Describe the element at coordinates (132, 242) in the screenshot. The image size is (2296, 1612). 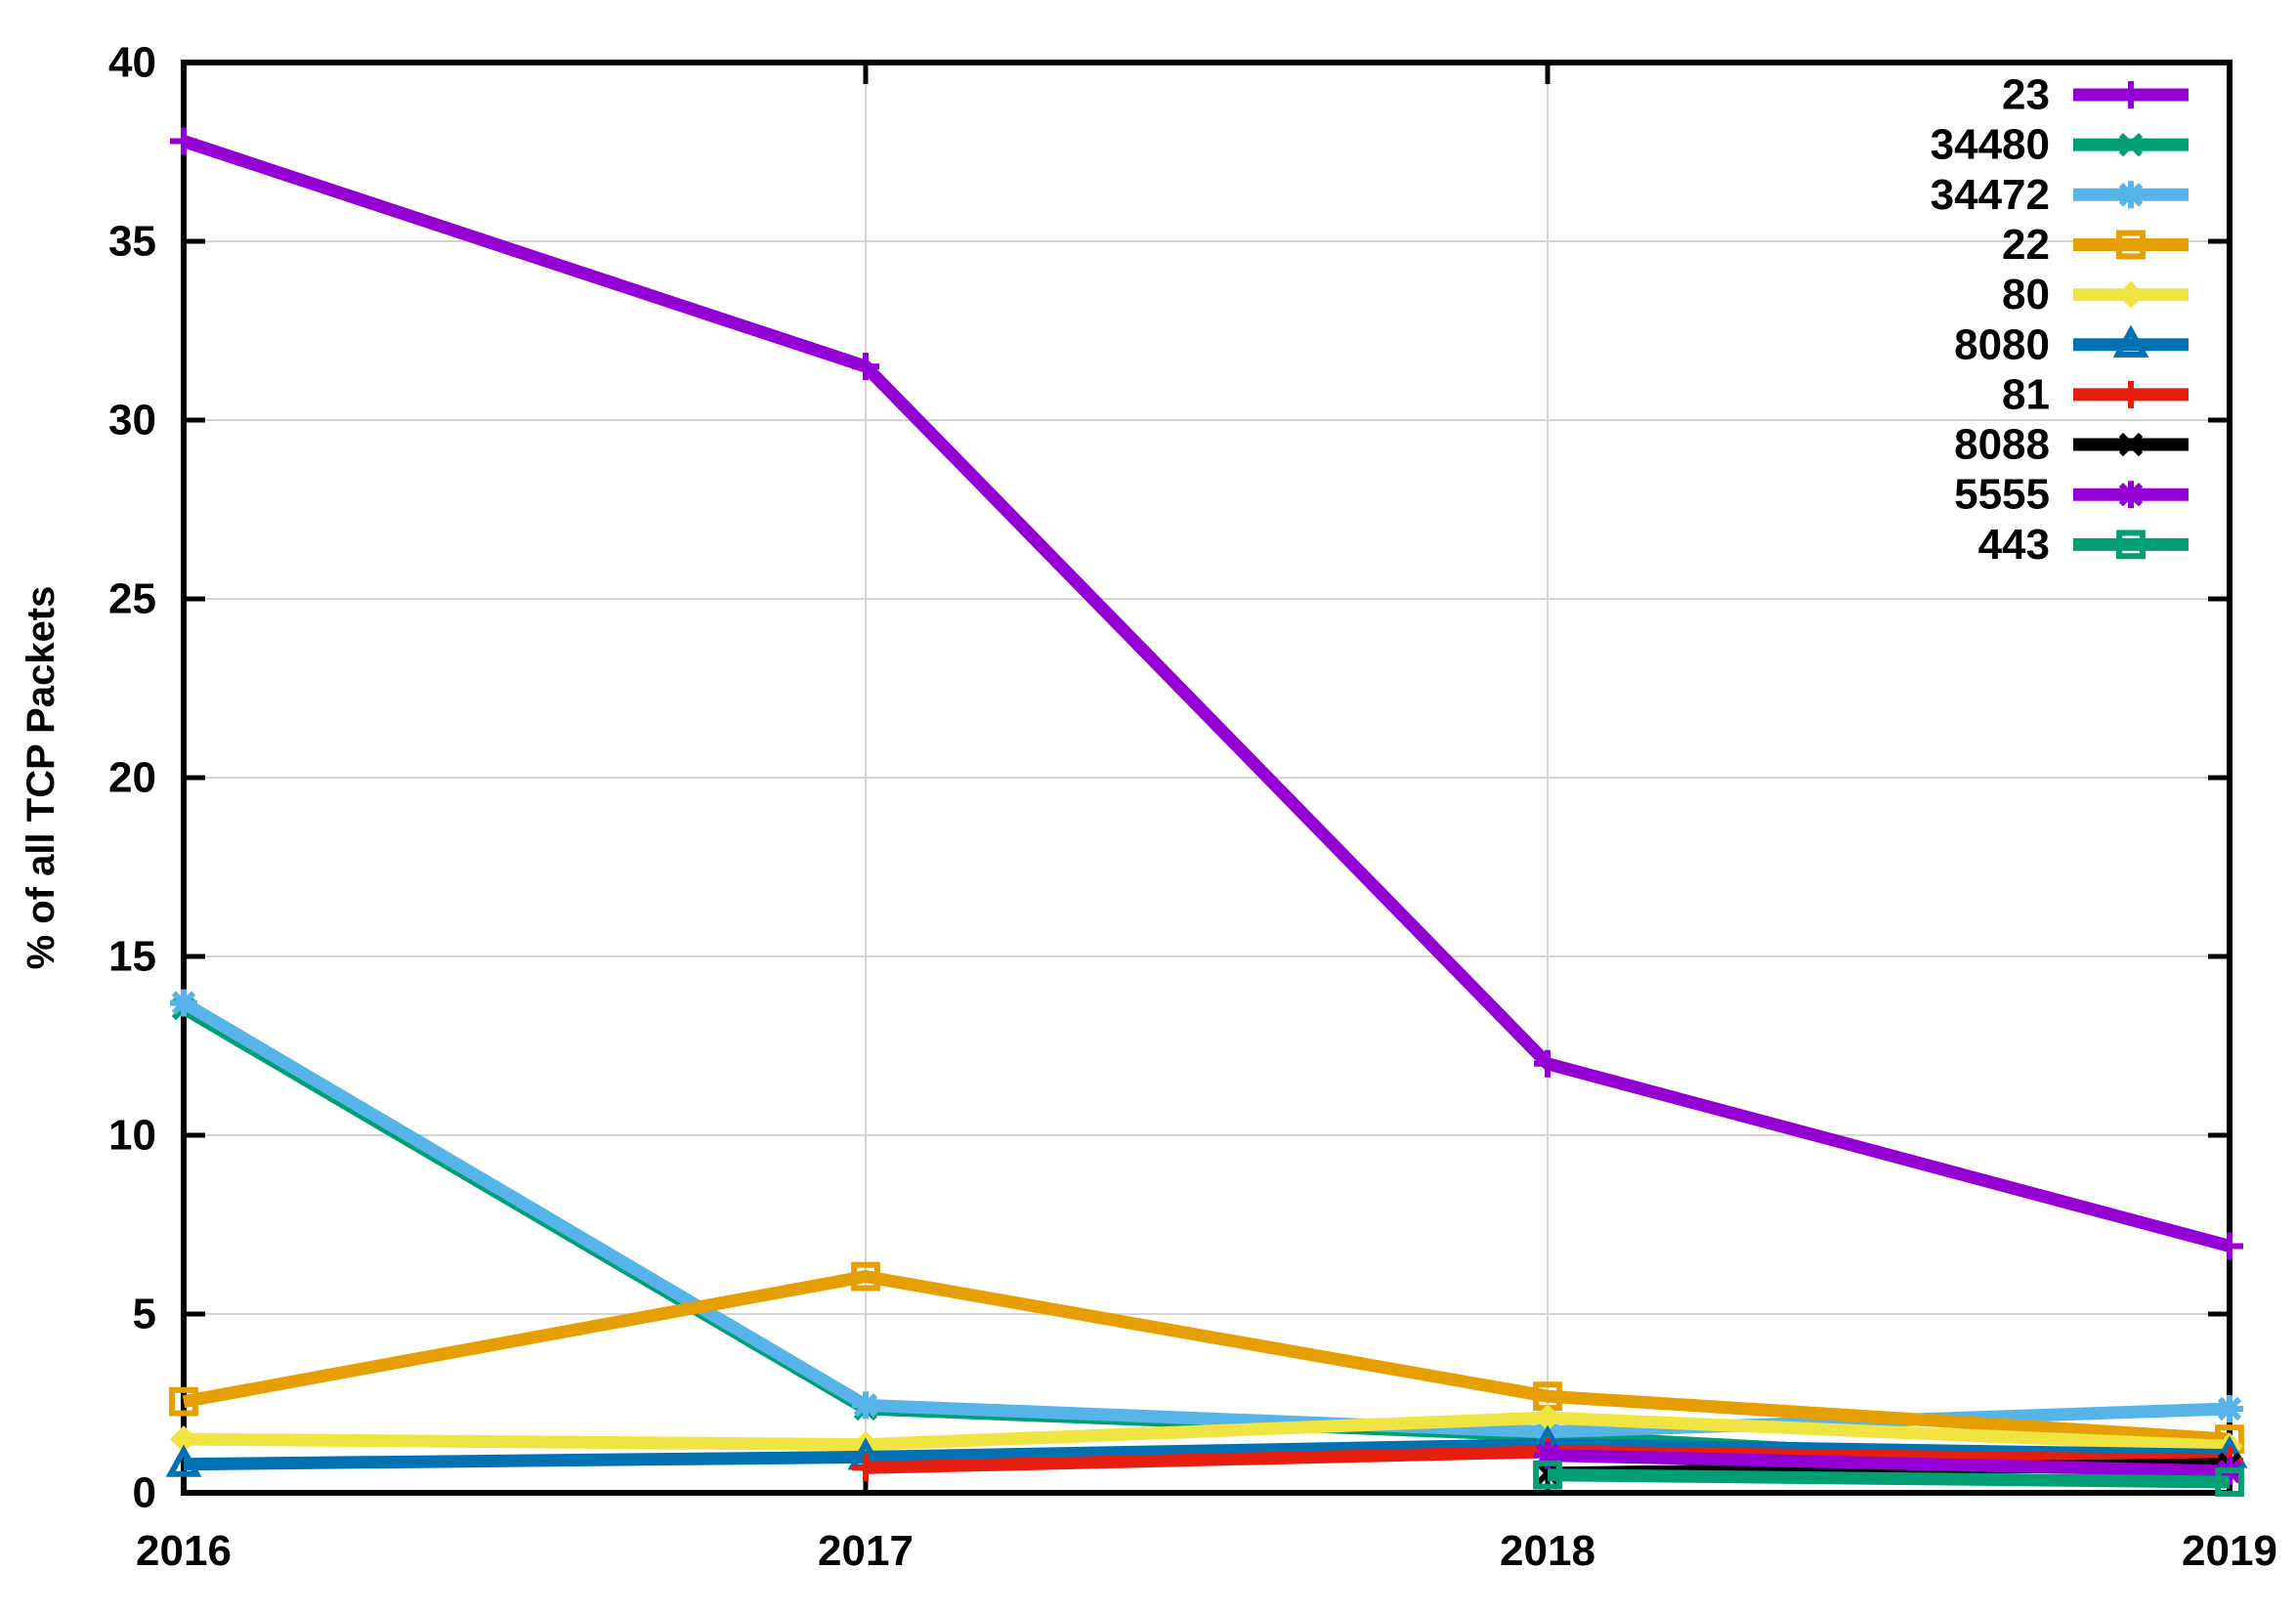
I see `y-tick-label-35: 35` at that location.